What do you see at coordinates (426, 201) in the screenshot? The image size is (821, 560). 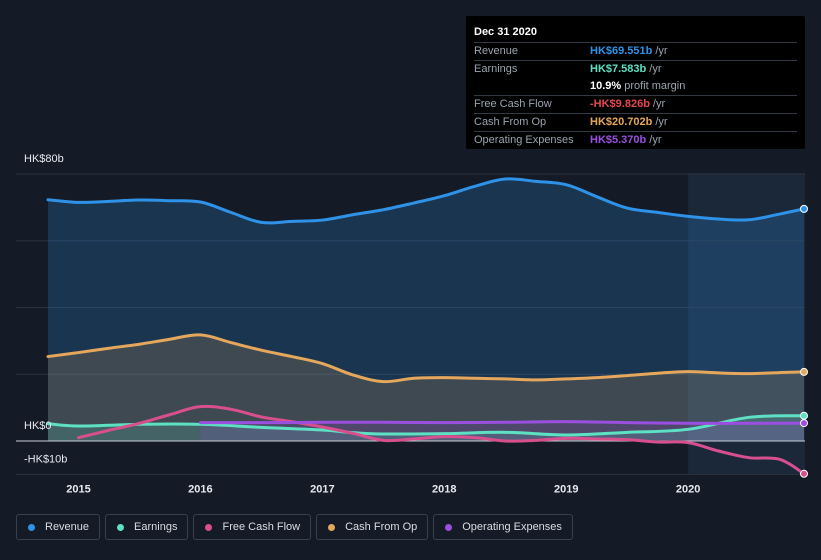 I see `series-line-revenue` at bounding box center [426, 201].